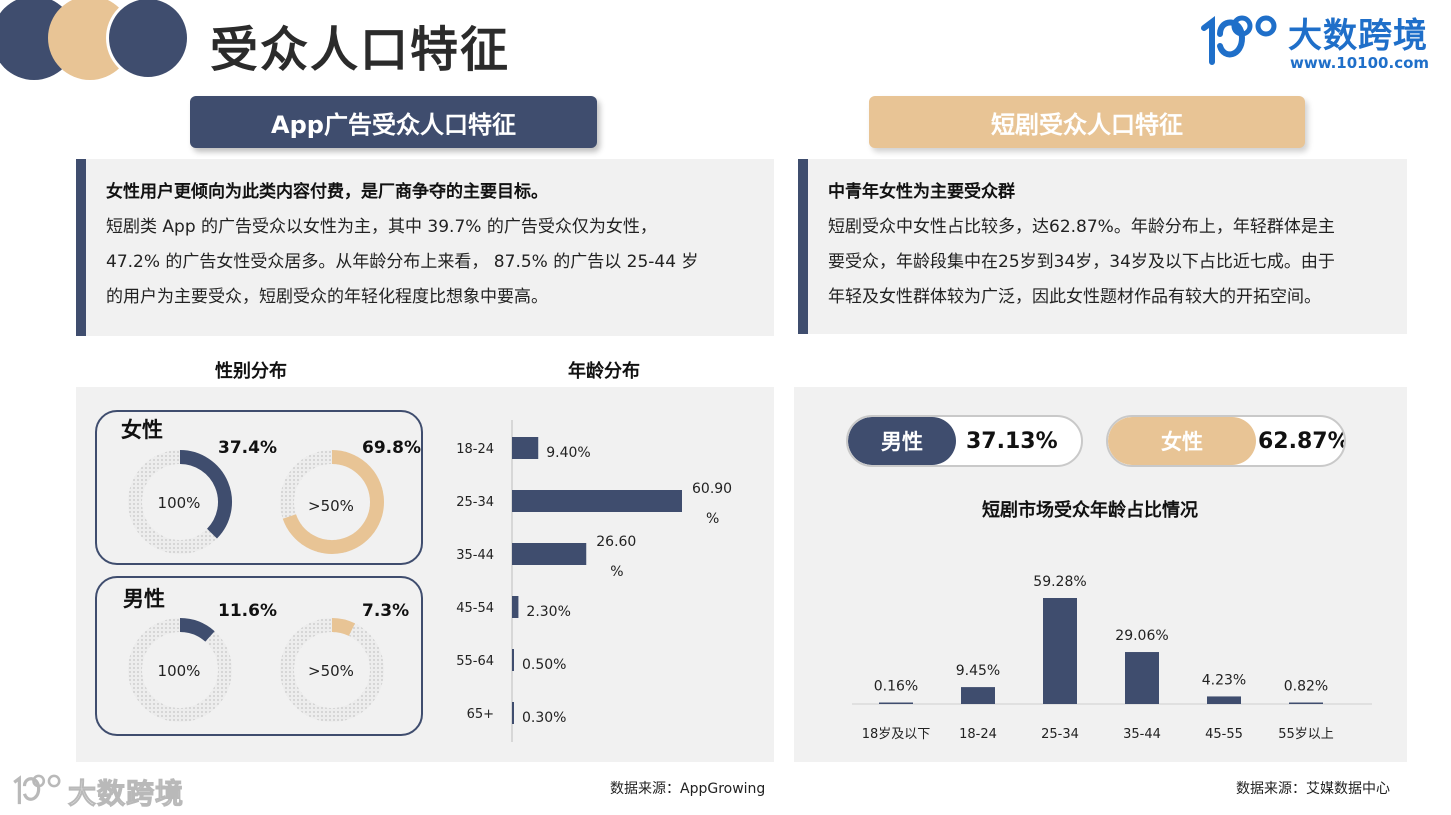  Describe the element at coordinates (544, 665) in the screenshot. I see `data-label: 0.50%` at that location.